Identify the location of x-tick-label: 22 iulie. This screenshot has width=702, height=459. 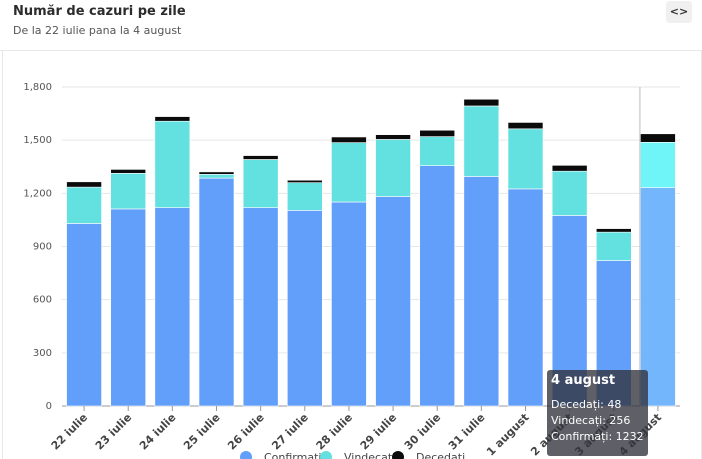
(70, 432).